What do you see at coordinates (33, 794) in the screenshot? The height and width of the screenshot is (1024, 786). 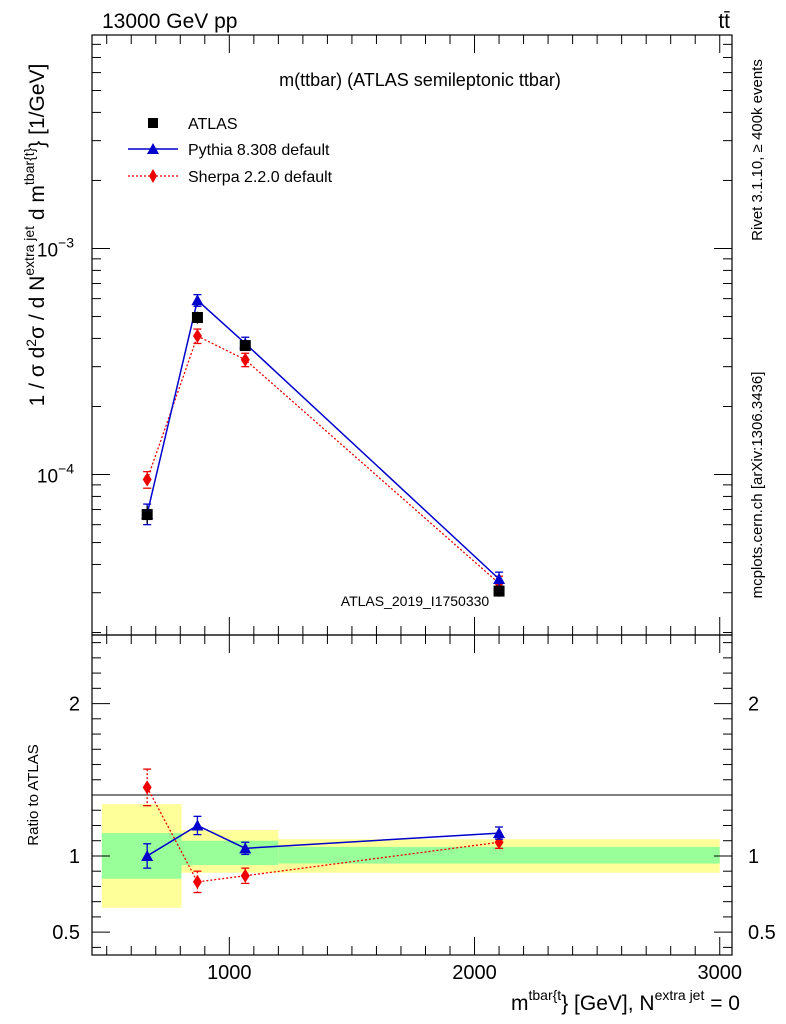 I see `ratio-y-label: Ratio to ATLAS` at bounding box center [33, 794].